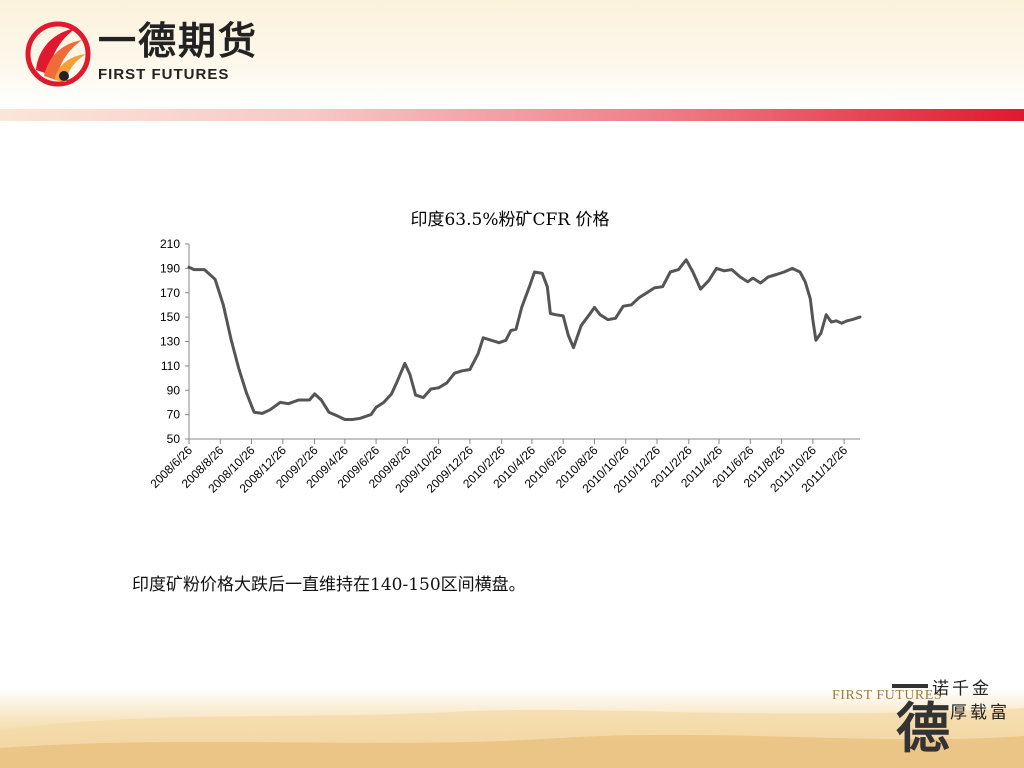 The height and width of the screenshot is (768, 1024). I want to click on slogan-chinese-line1: 诺千金, so click(962, 689).